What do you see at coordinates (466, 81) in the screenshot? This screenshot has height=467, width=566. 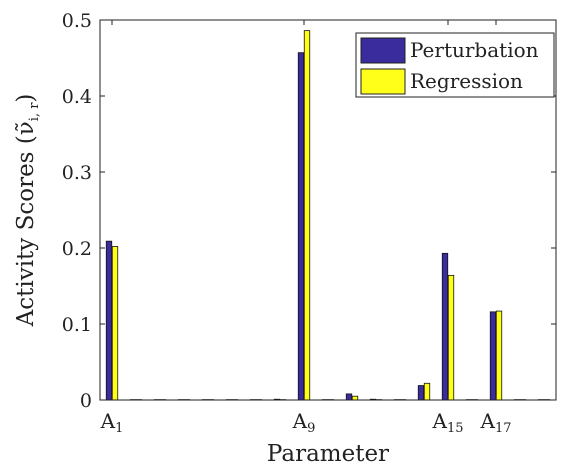 I see `legend-label-regression: Regression` at bounding box center [466, 81].